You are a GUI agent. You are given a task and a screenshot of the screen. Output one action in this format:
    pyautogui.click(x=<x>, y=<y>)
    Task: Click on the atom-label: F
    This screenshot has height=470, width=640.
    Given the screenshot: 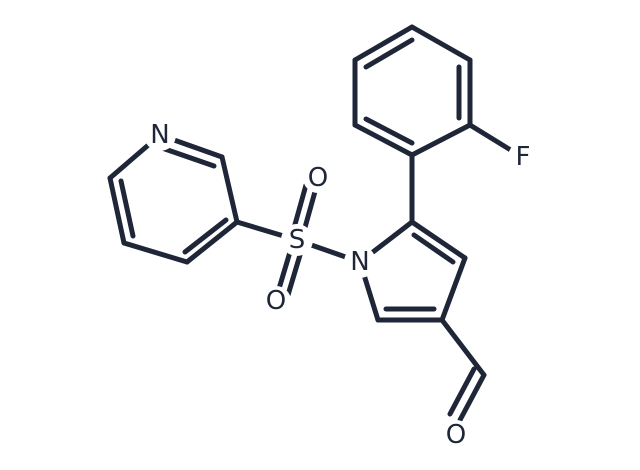 What is the action you would take?
    pyautogui.click(x=523, y=157)
    